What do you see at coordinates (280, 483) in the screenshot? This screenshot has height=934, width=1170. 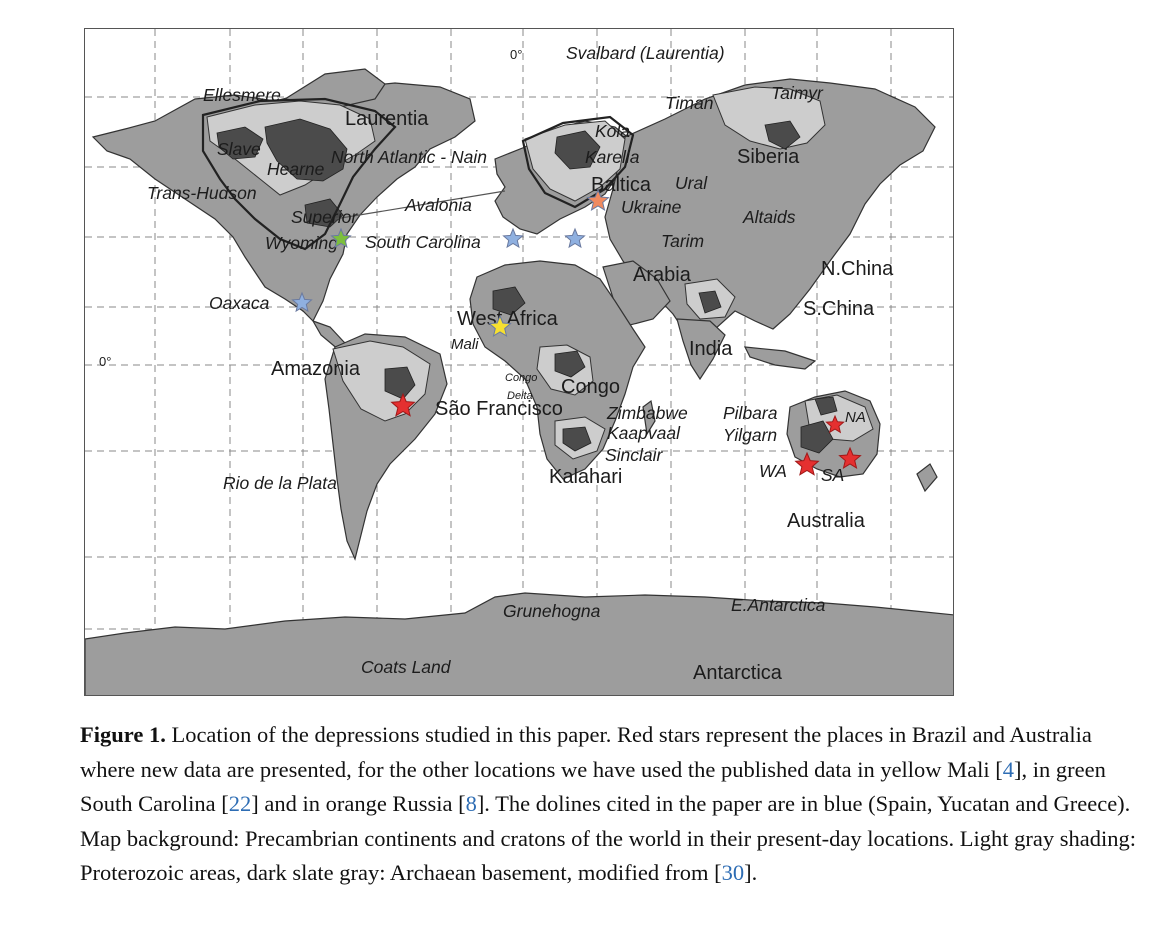 I see `label-rio-de-la-plata: Rio de la Plata` at bounding box center [280, 483].